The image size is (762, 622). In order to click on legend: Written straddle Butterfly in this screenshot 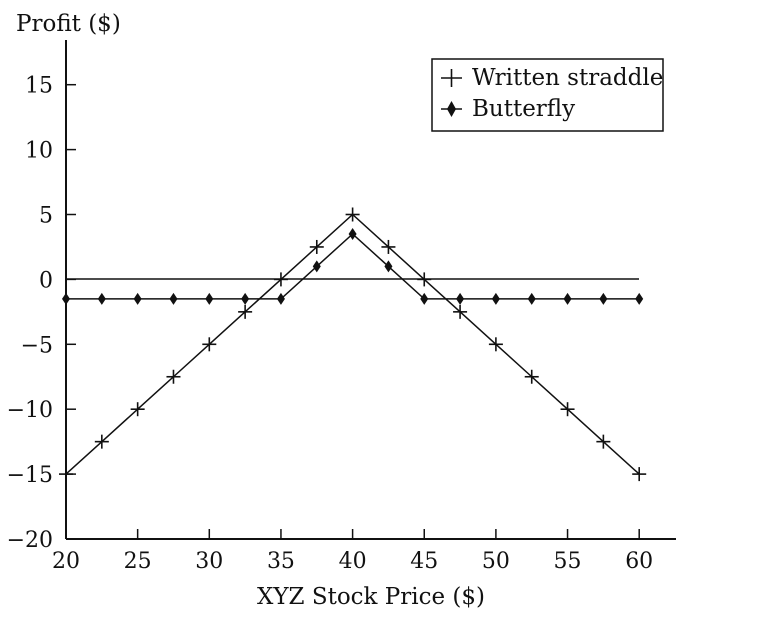, I will do `click(547, 95)`.